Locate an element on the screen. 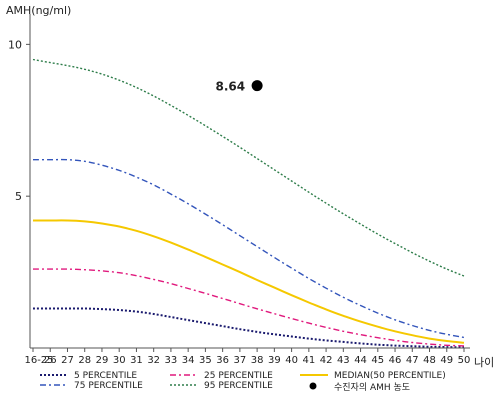  x-tick-label: 33 is located at coordinates (171, 360).